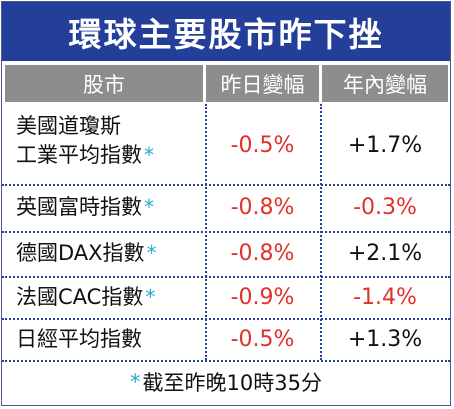 This screenshot has height=409, width=454. I want to click on market-name-text: 法國CAC指數, so click(80, 297).